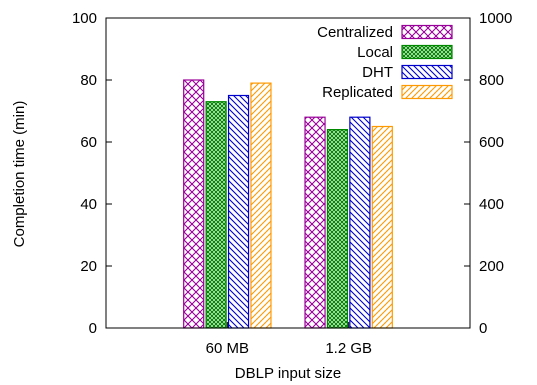  What do you see at coordinates (19, 174) in the screenshot?
I see `y-axis-title: Completion time (min)` at bounding box center [19, 174].